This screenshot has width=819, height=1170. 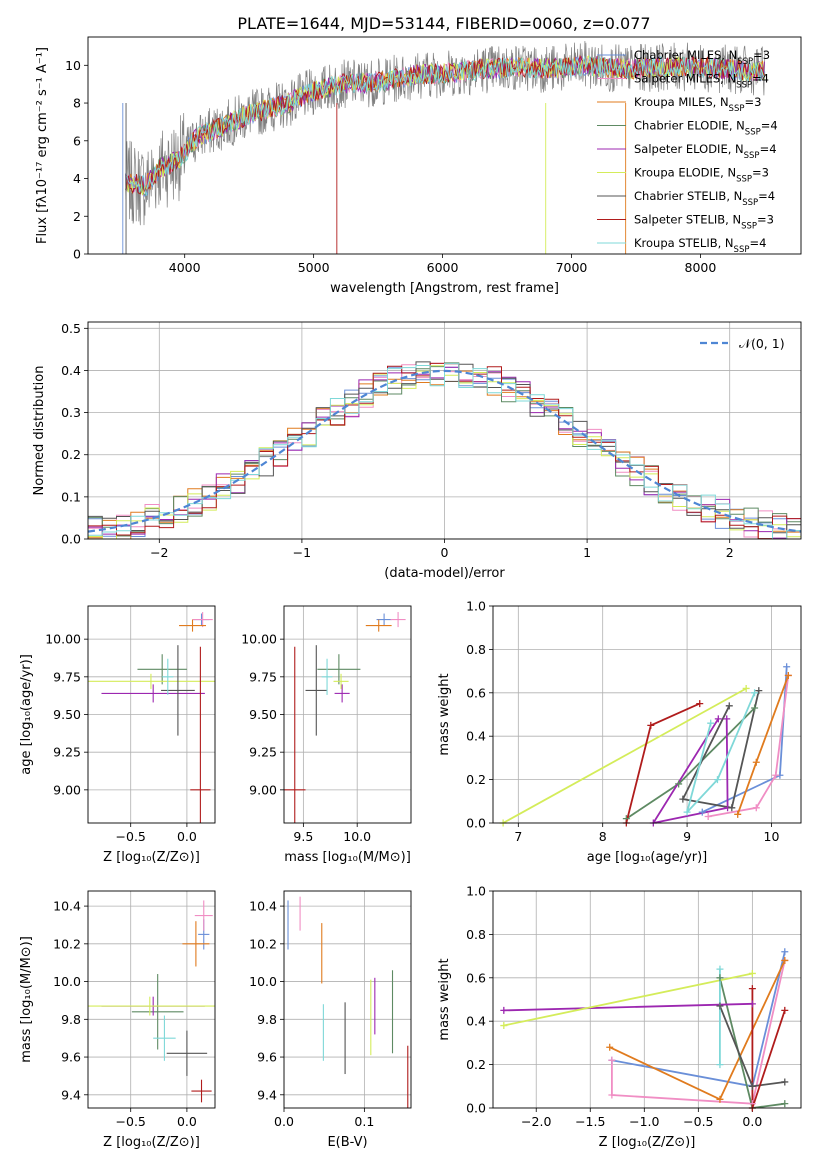 What do you see at coordinates (704, 222) in the screenshot?
I see `legend-label-7: Salpeter STELIB, NSSP=3` at bounding box center [704, 222].